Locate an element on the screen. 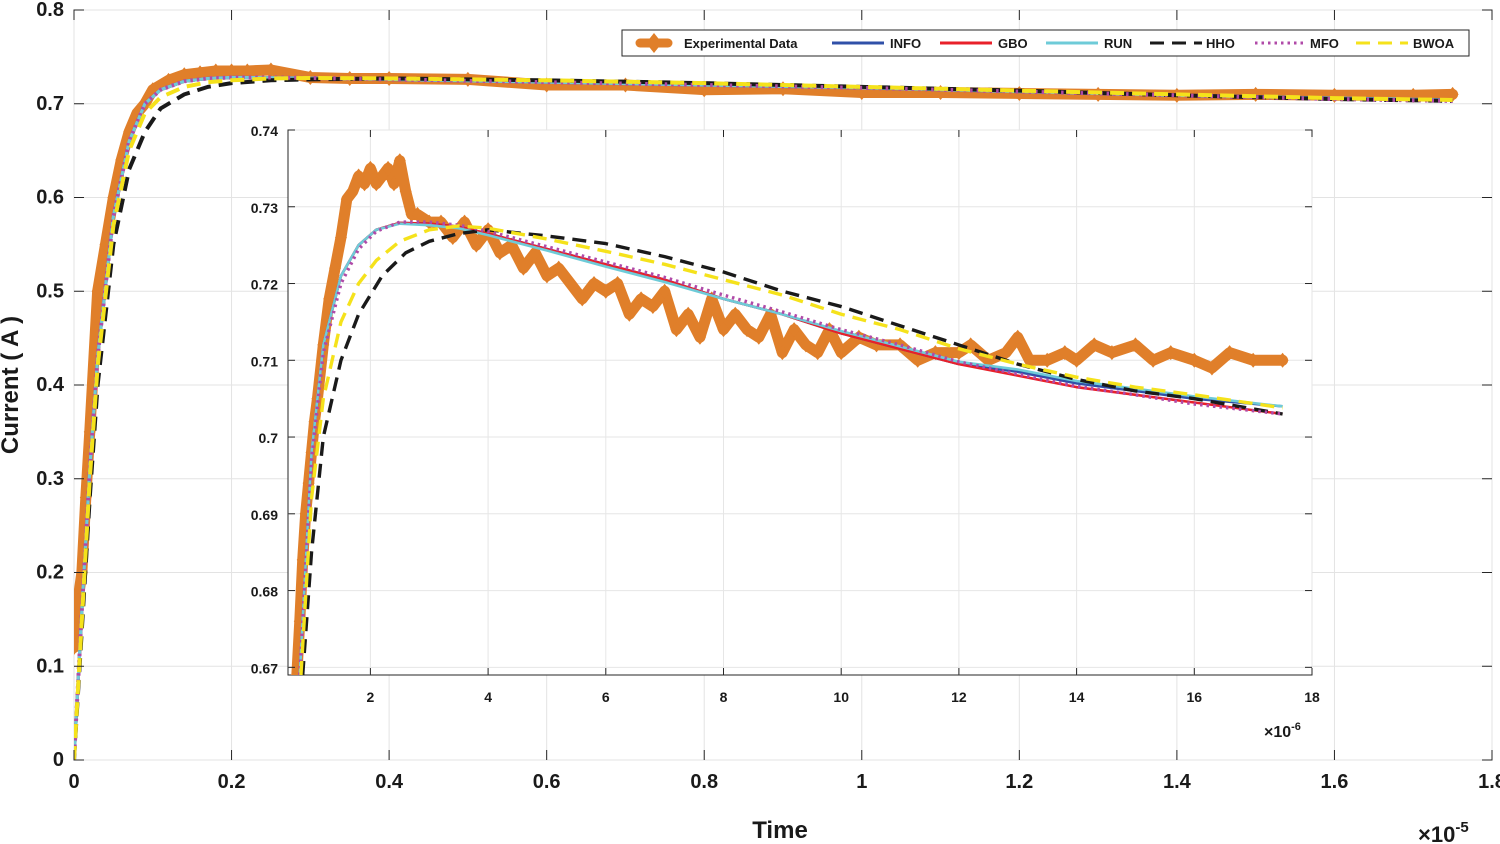  legend-entry-bwoa: BWOA is located at coordinates (1405, 43).